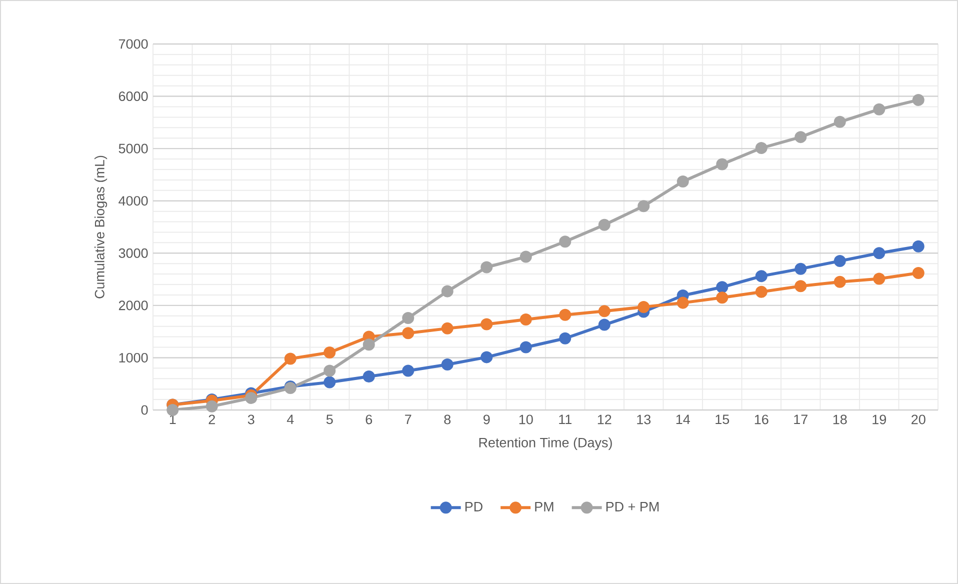 The height and width of the screenshot is (584, 958). What do you see at coordinates (290, 419) in the screenshot?
I see `x-tick-label: 4` at bounding box center [290, 419].